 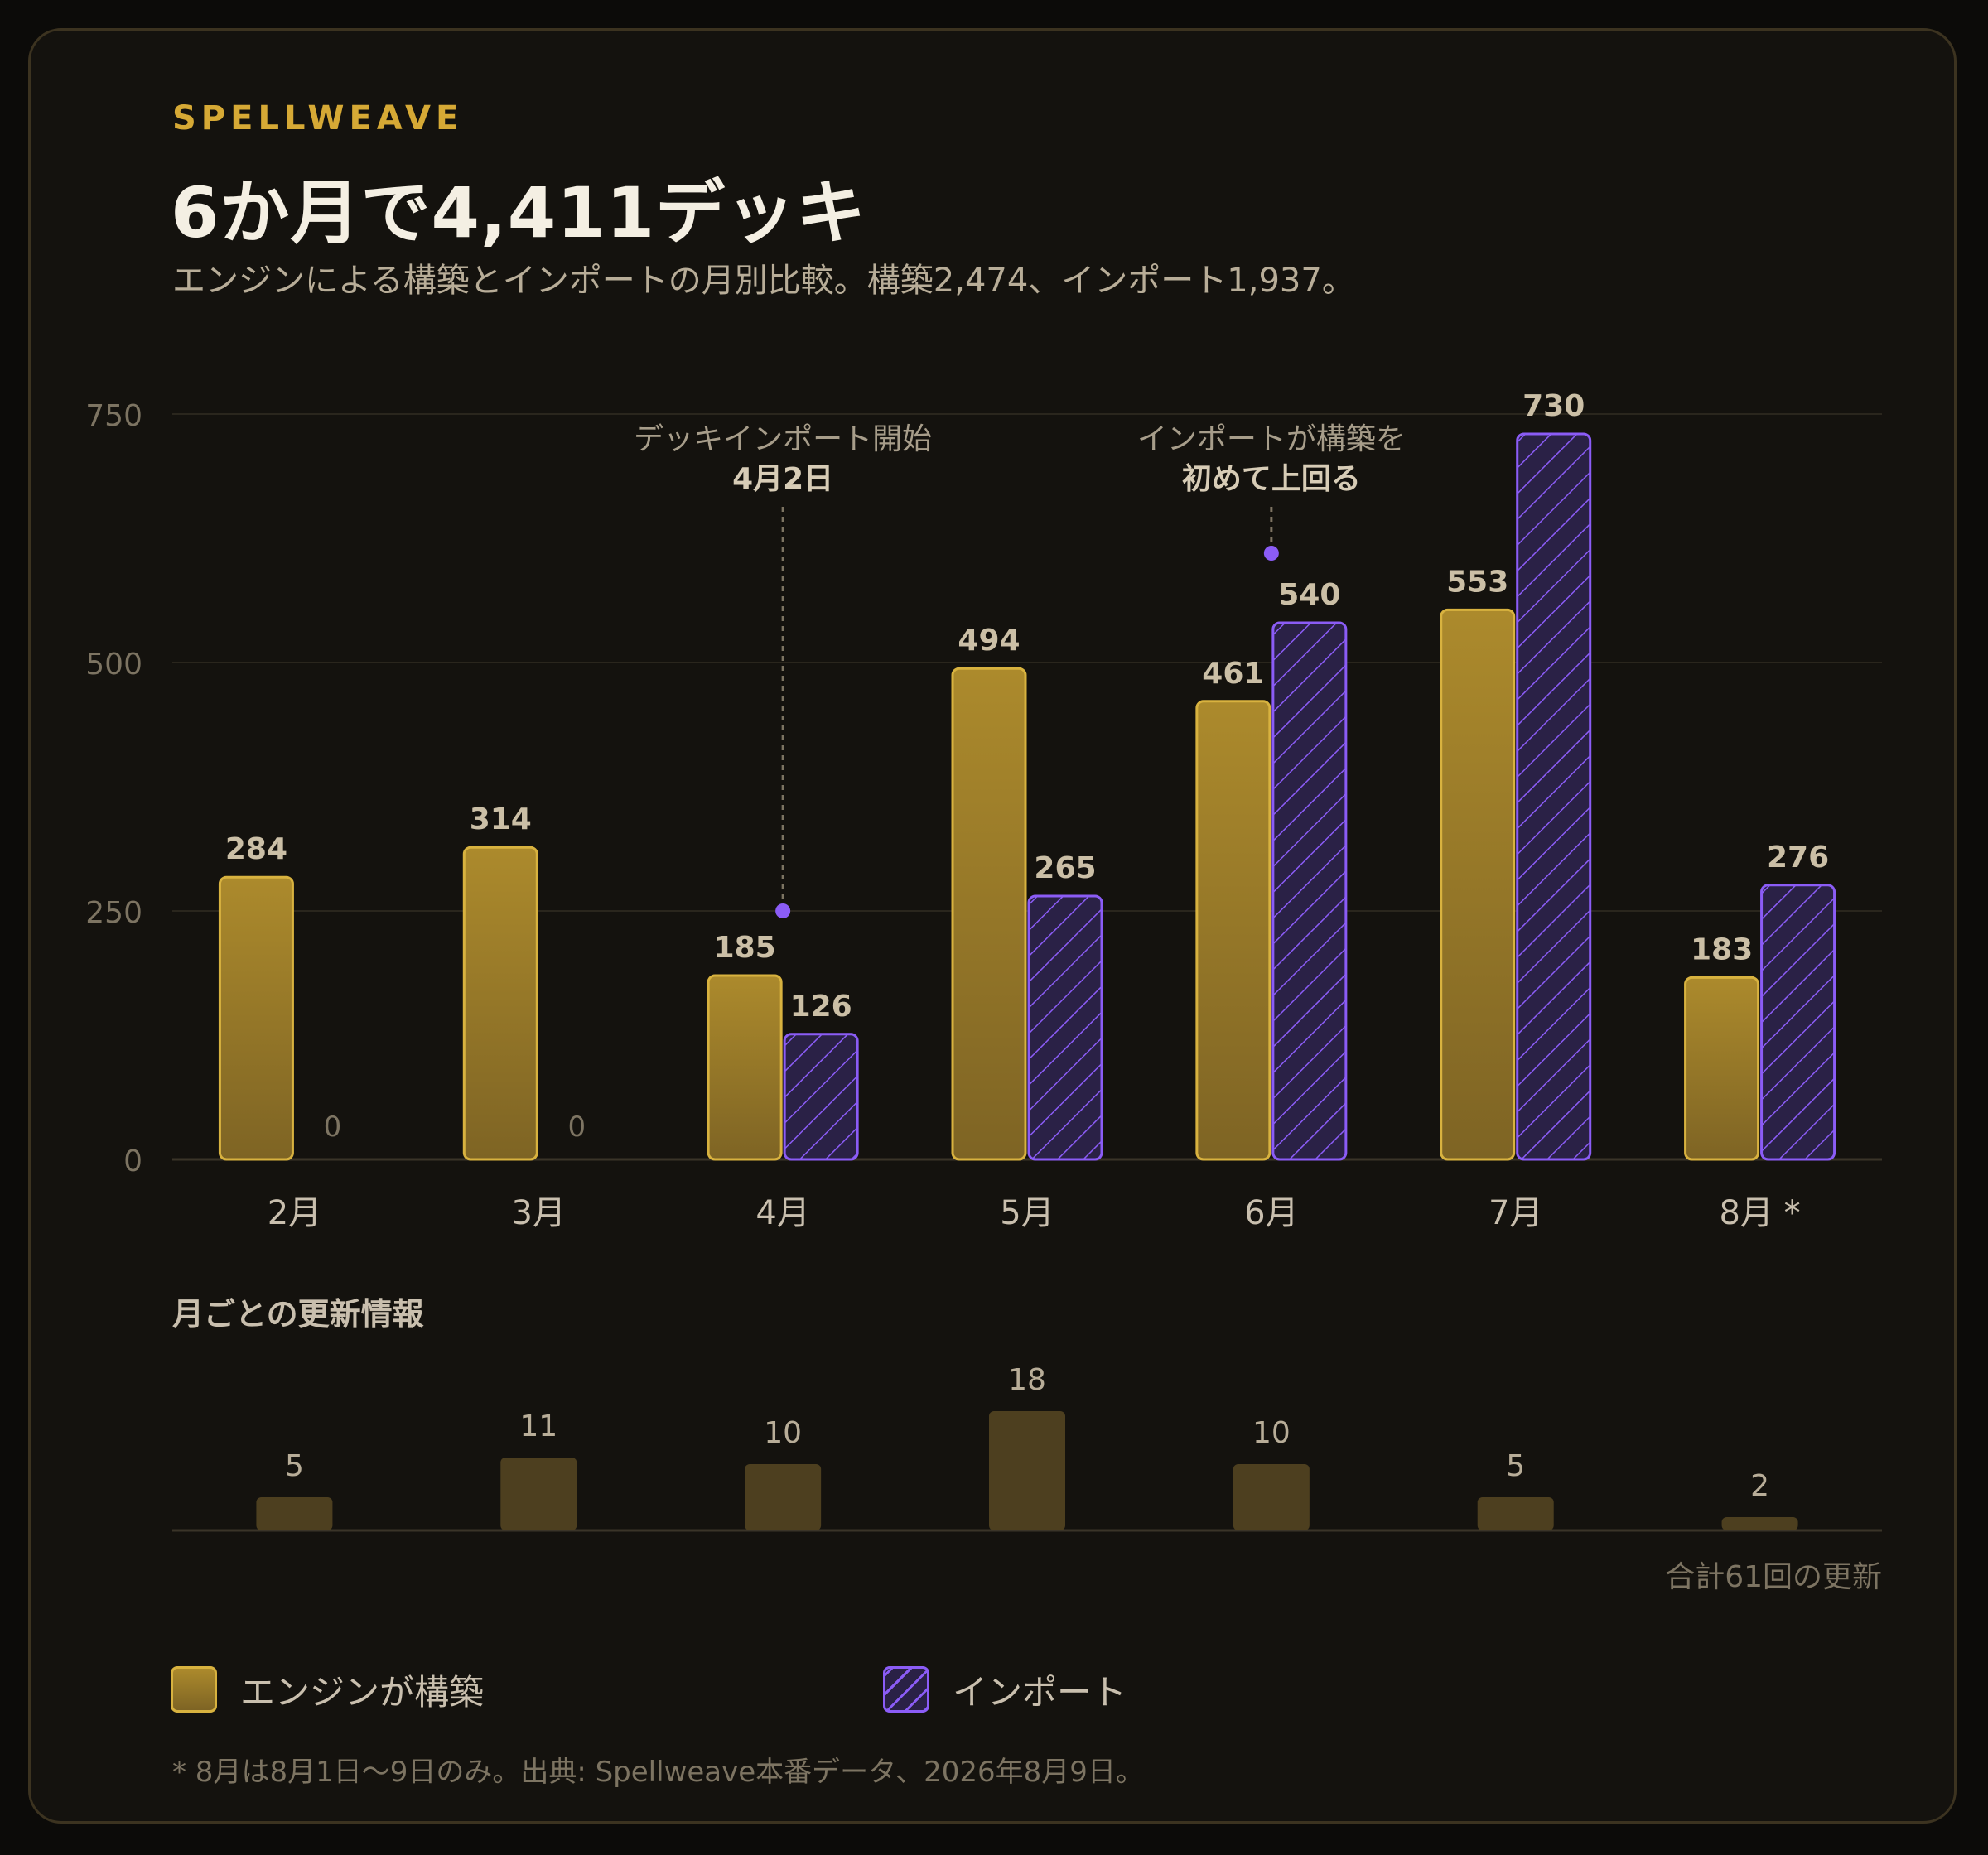 What do you see at coordinates (1027, 1213) in the screenshot?
I see `x-tick-label: 5月` at bounding box center [1027, 1213].